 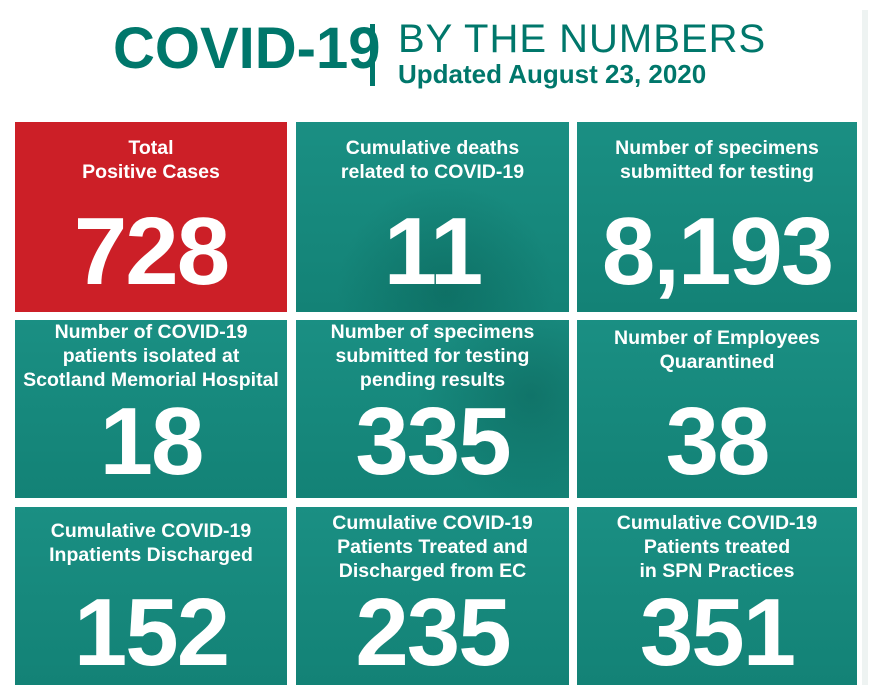 I want to click on tile-value: 11, so click(x=433, y=251).